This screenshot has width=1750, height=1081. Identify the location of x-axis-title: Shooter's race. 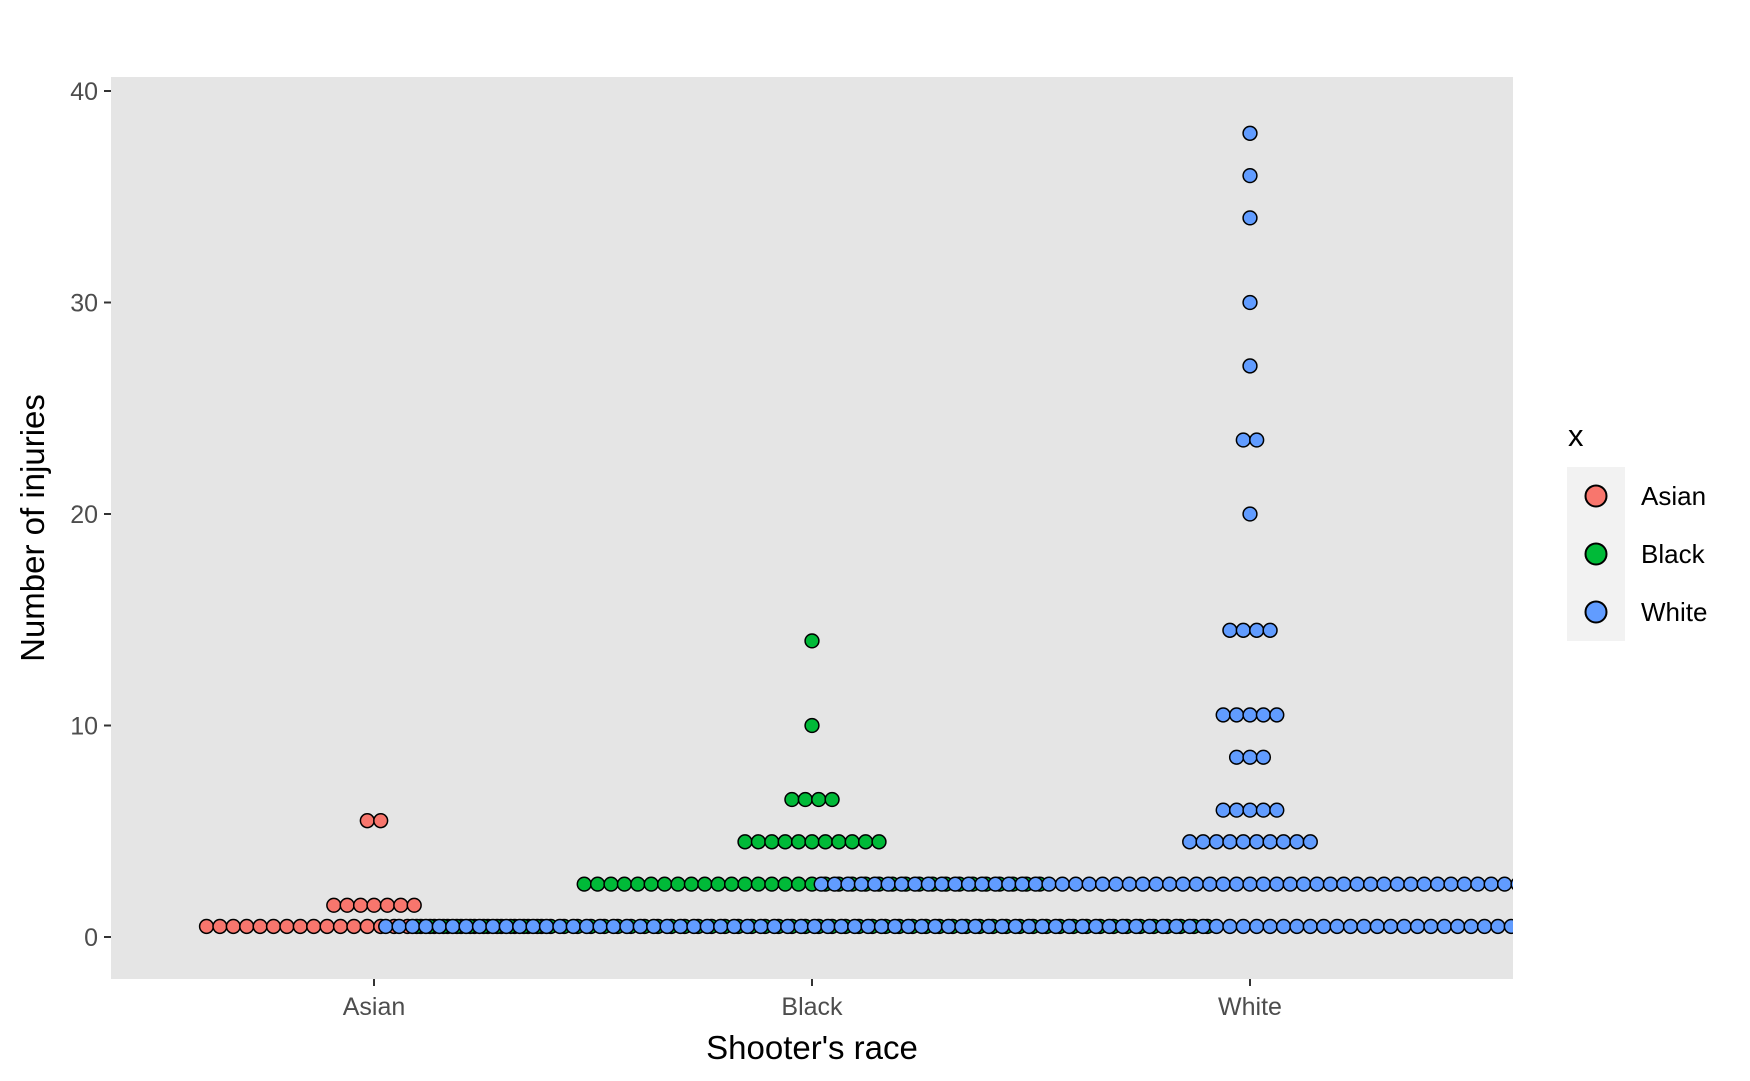
(812, 1047).